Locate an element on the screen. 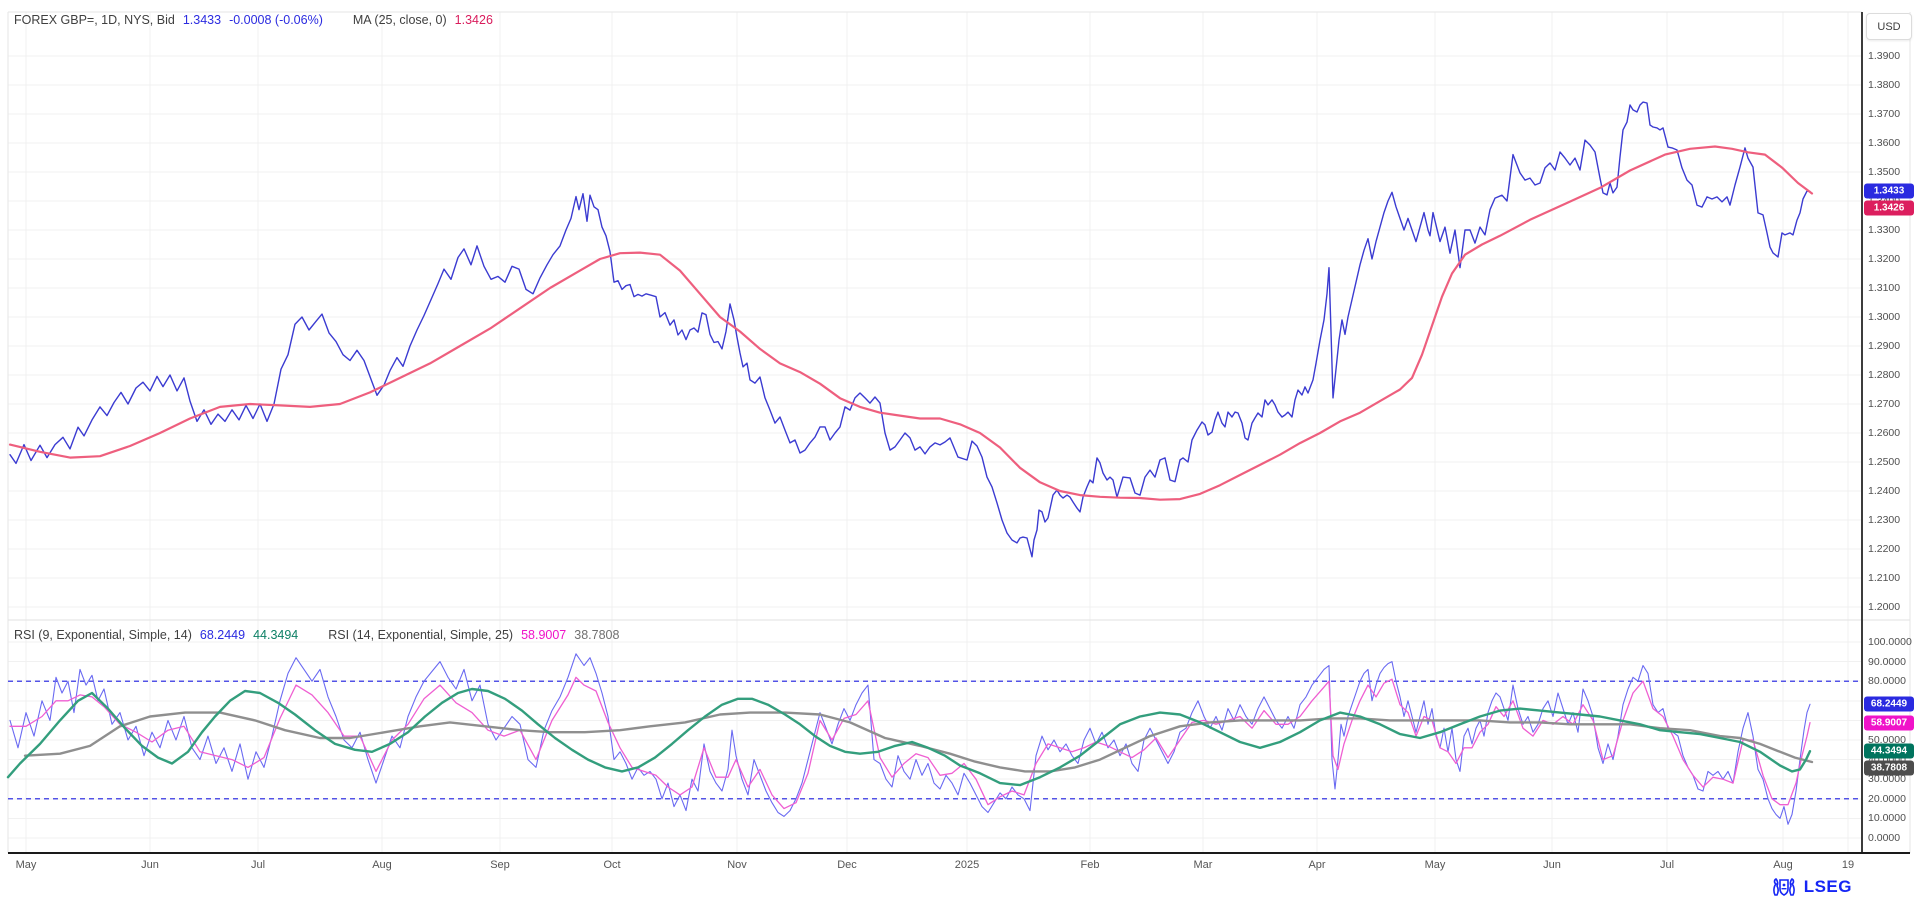 Image resolution: width=1916 pixels, height=905 pixels. axis-tick-label: 1.2400 is located at coordinates (1884, 491).